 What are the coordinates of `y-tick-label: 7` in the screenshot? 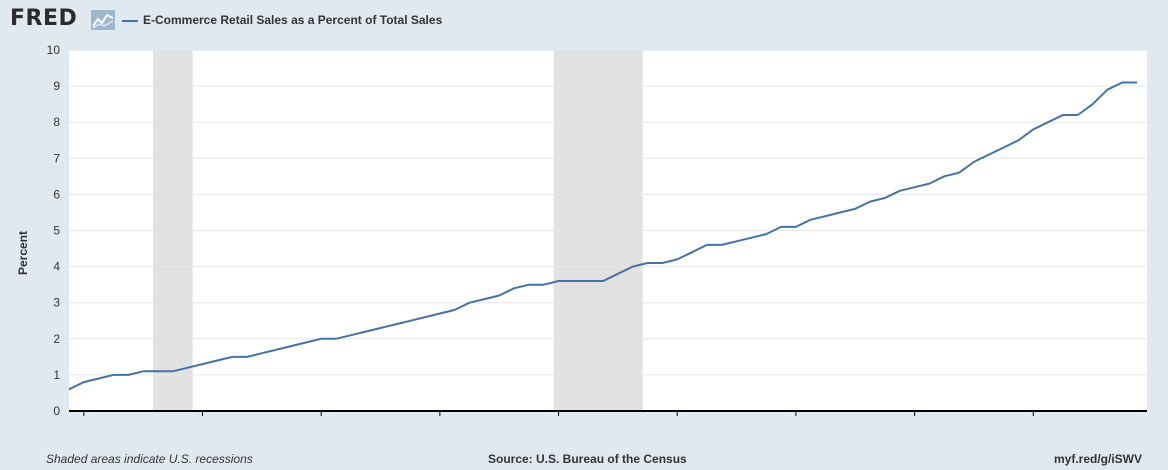 It's located at (56, 158).